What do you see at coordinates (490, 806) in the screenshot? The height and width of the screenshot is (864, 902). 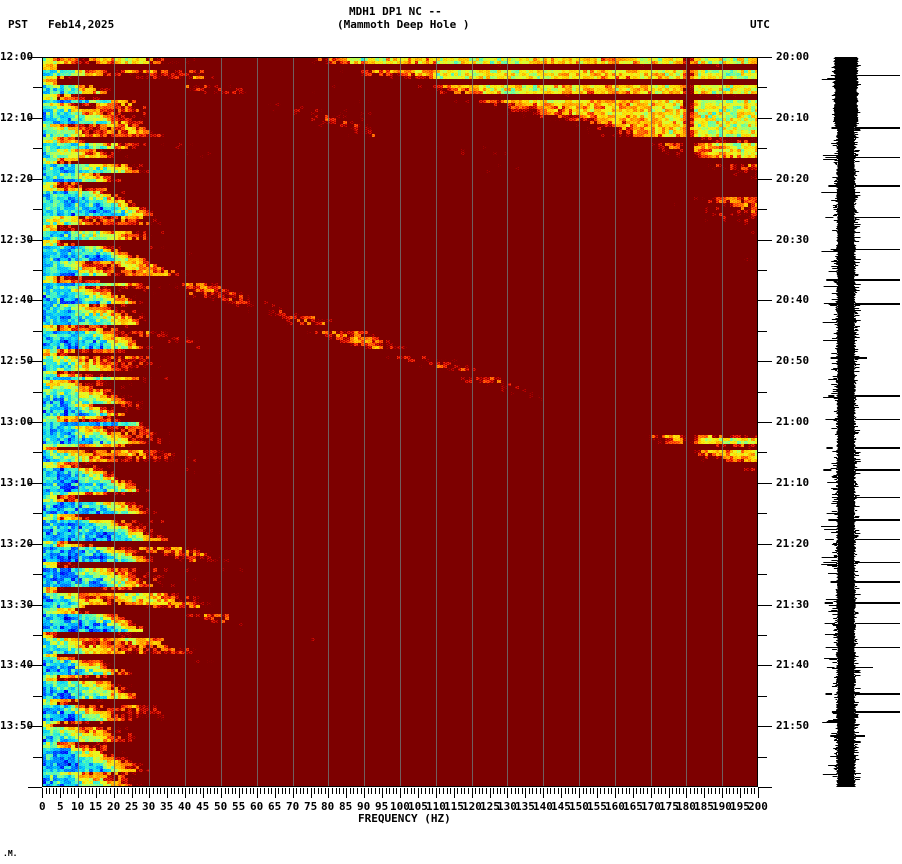 I see `freq-tick-label: 125` at bounding box center [490, 806].